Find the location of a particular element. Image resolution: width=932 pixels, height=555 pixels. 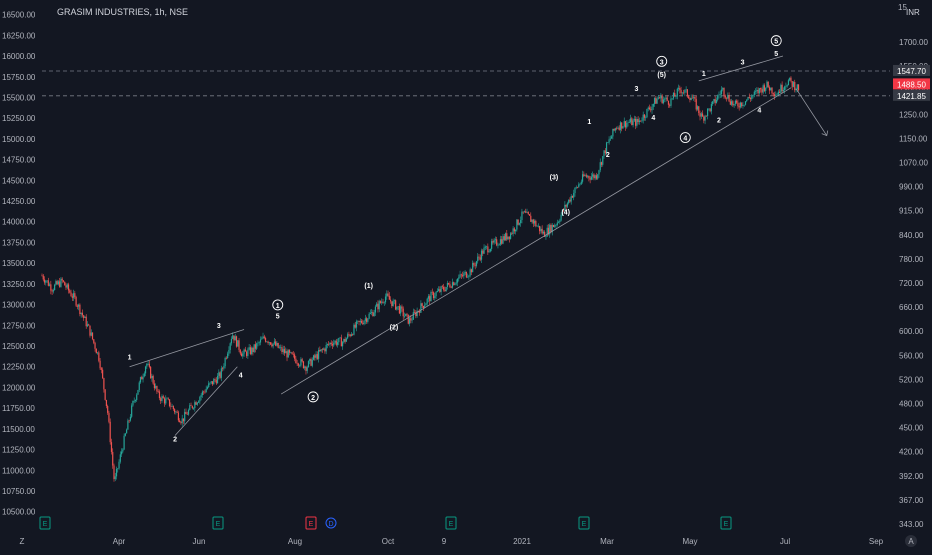

earnings-marker is located at coordinates (451, 523).